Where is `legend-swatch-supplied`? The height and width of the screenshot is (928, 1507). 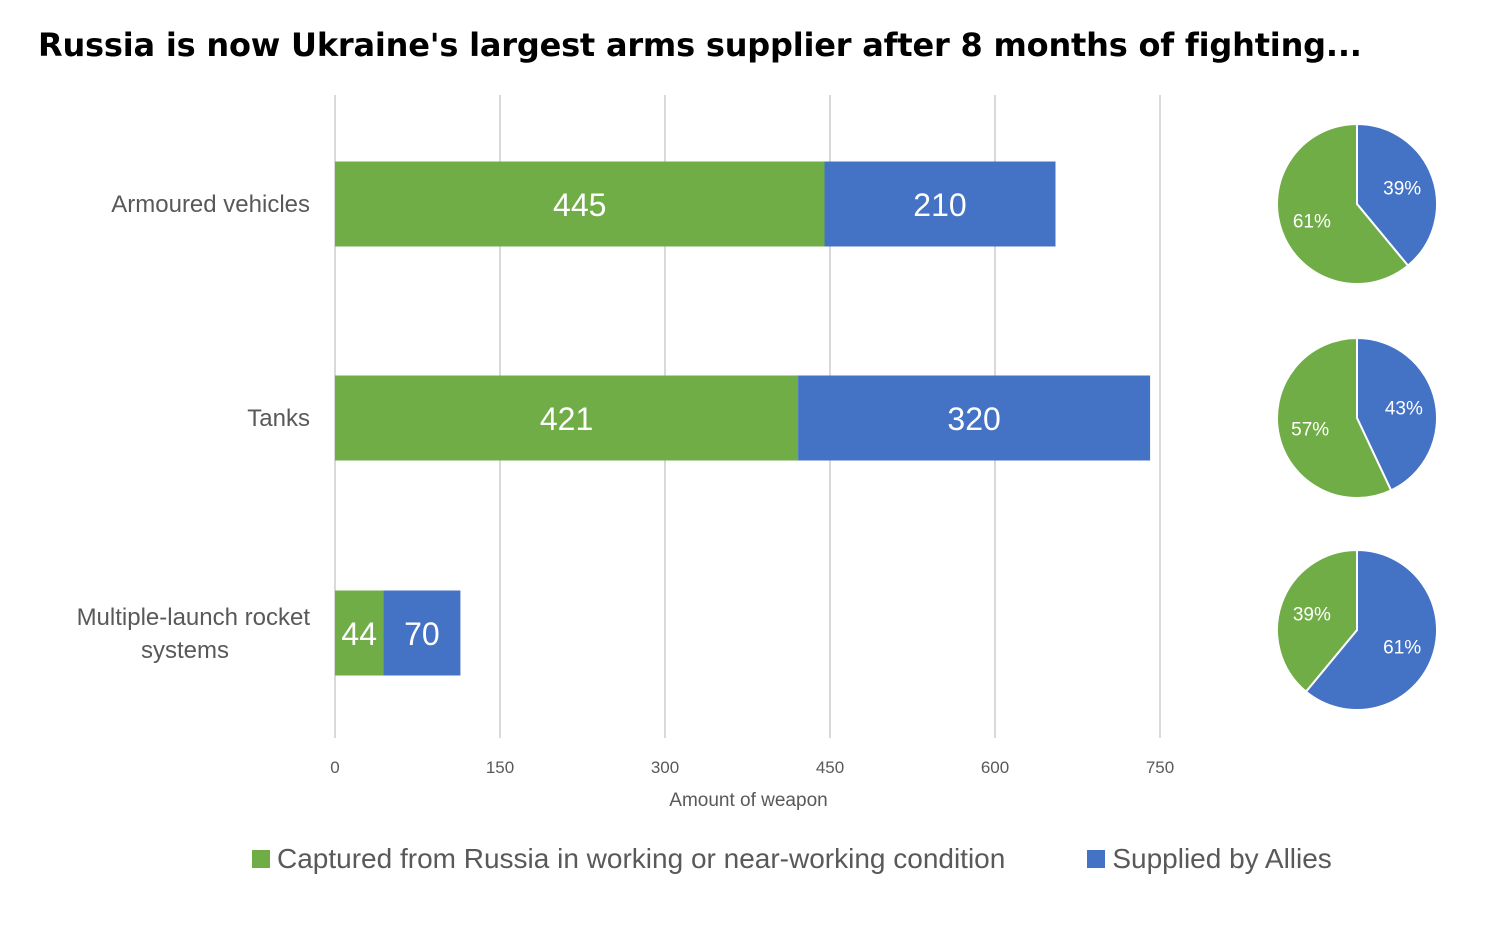 legend-swatch-supplied is located at coordinates (1096, 859).